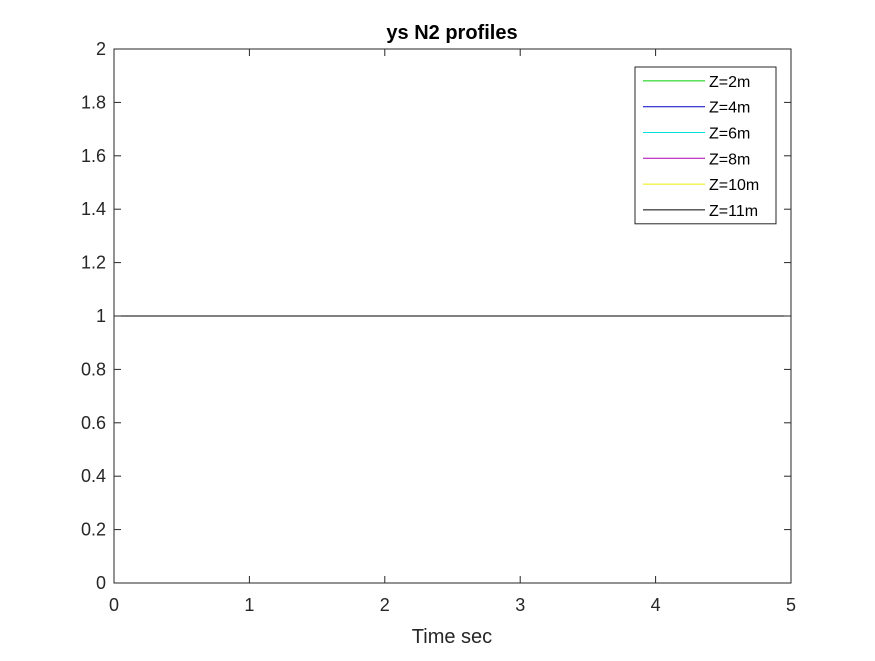  What do you see at coordinates (385, 605) in the screenshot?
I see `x-tick-label: 2` at bounding box center [385, 605].